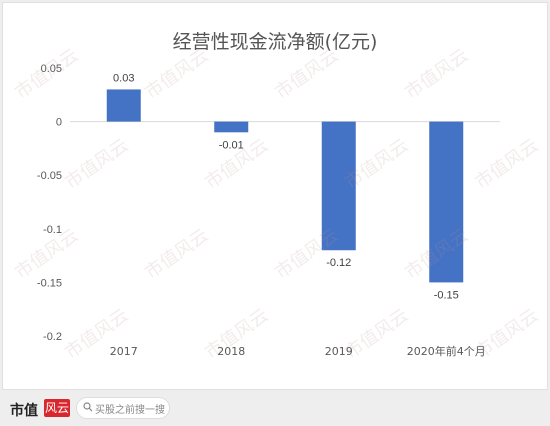 The image size is (550, 426). Describe the element at coordinates (49, 176) in the screenshot. I see `y-tick-label: -0.05` at that location.